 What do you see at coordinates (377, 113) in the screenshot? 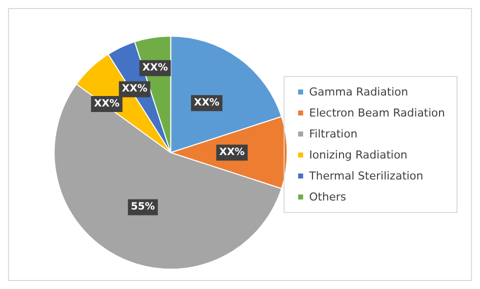
I see `legend-label: Electron Beam Radiation` at bounding box center [377, 113].